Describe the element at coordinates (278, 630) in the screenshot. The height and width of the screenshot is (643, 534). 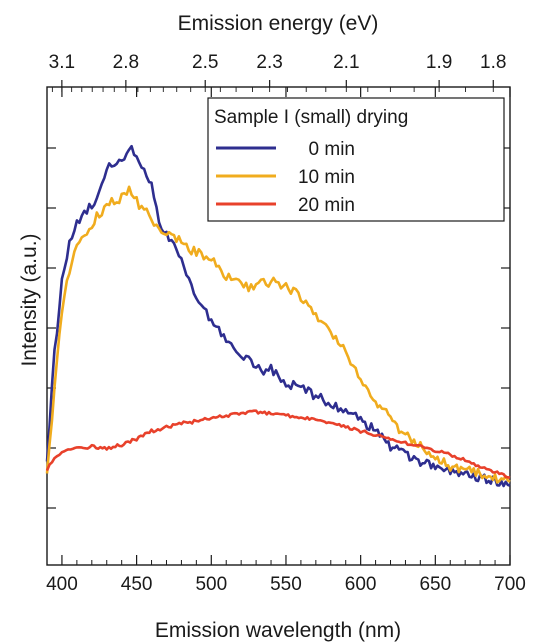
I see `x-axis-title: Emission wavelength (nm)` at that location.